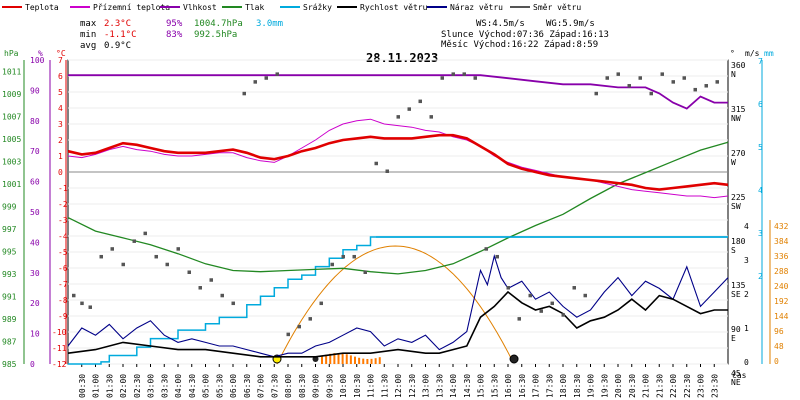 This screenshot has width=800, height=400. What do you see at coordinates (117, 46) in the screenshot?
I see `stat-avg-temp: 0.9°C` at bounding box center [117, 46].